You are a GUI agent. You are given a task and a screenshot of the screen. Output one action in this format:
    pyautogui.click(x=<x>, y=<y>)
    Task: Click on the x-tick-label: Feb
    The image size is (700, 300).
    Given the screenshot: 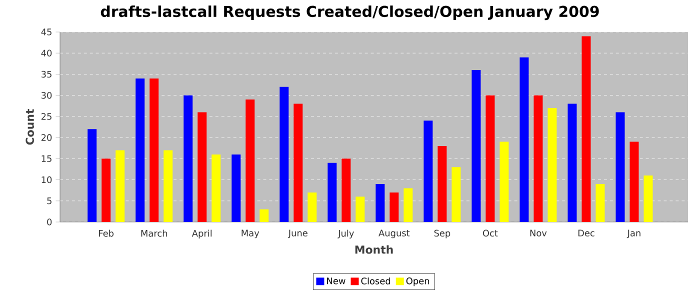 What is the action you would take?
    pyautogui.click(x=106, y=233)
    